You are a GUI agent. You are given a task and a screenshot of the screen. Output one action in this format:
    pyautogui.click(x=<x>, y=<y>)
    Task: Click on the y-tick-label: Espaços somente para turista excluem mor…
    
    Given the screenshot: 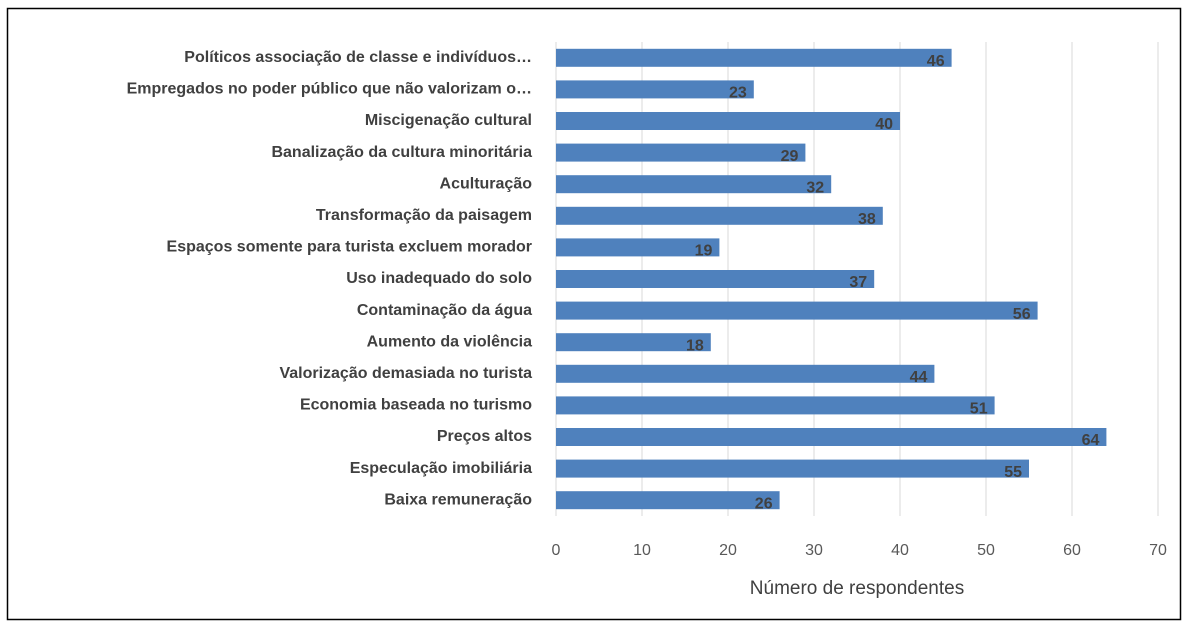 What is the action you would take?
    pyautogui.click(x=349, y=247)
    